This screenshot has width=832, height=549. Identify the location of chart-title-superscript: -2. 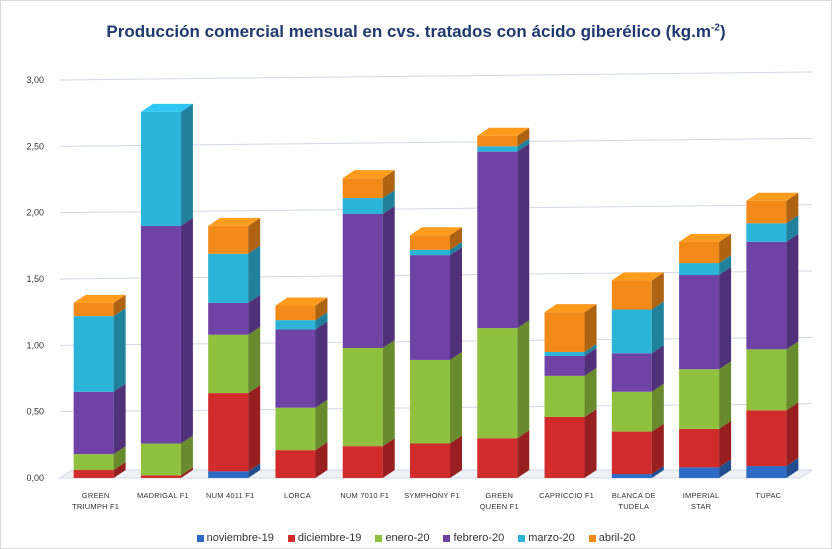
(715, 28).